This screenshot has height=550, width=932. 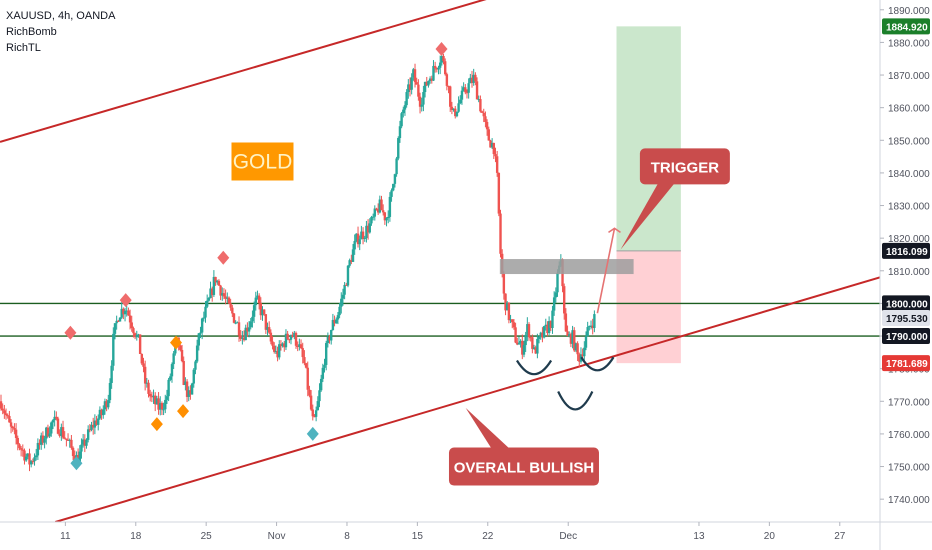 I want to click on x-tick-label: 15, so click(x=418, y=536).